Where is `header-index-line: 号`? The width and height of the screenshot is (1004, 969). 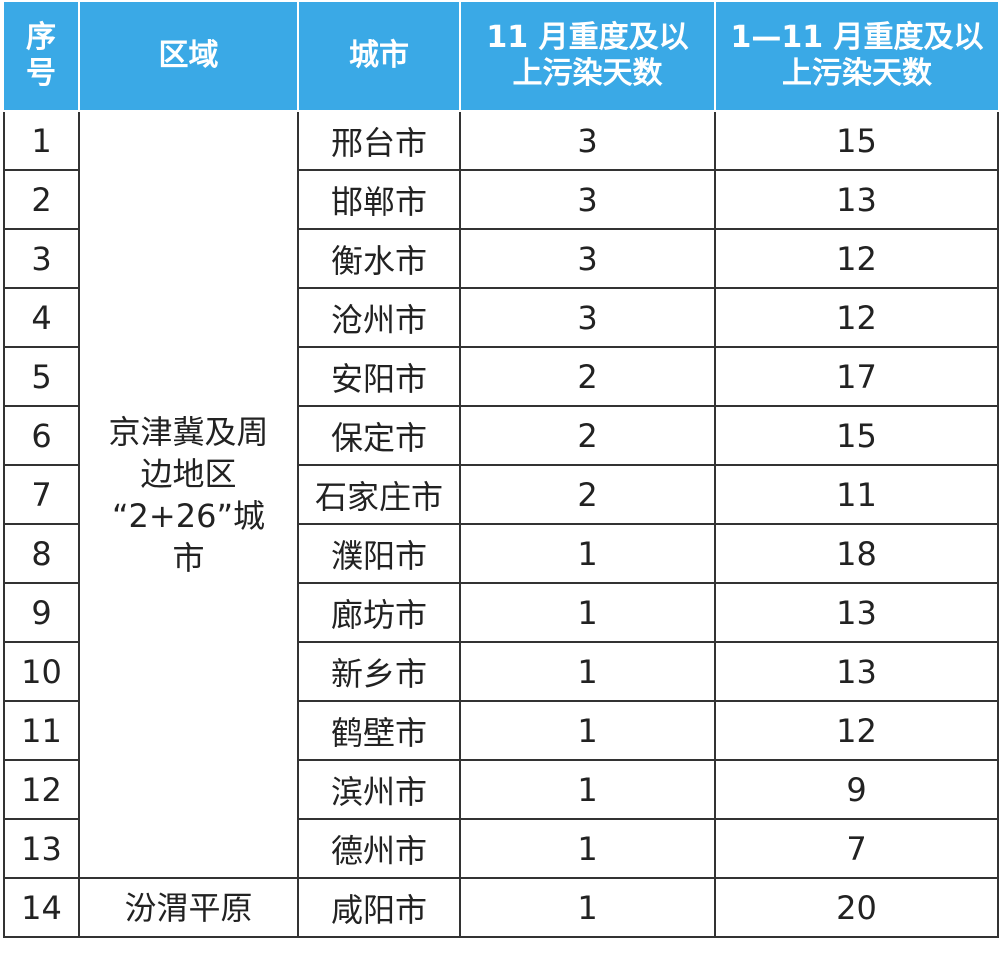 header-index-line: 号 is located at coordinates (41, 73).